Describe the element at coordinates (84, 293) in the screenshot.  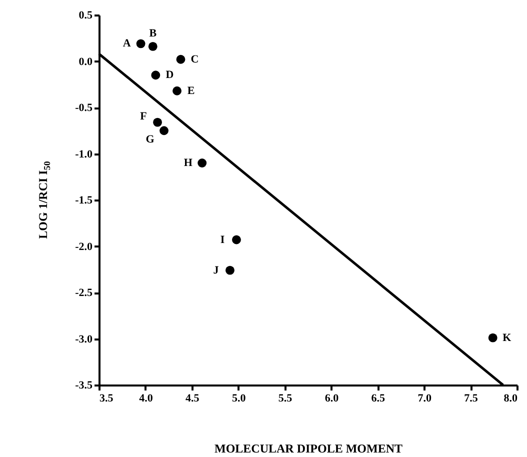
I see `y-tick-label: -2.5` at that location.